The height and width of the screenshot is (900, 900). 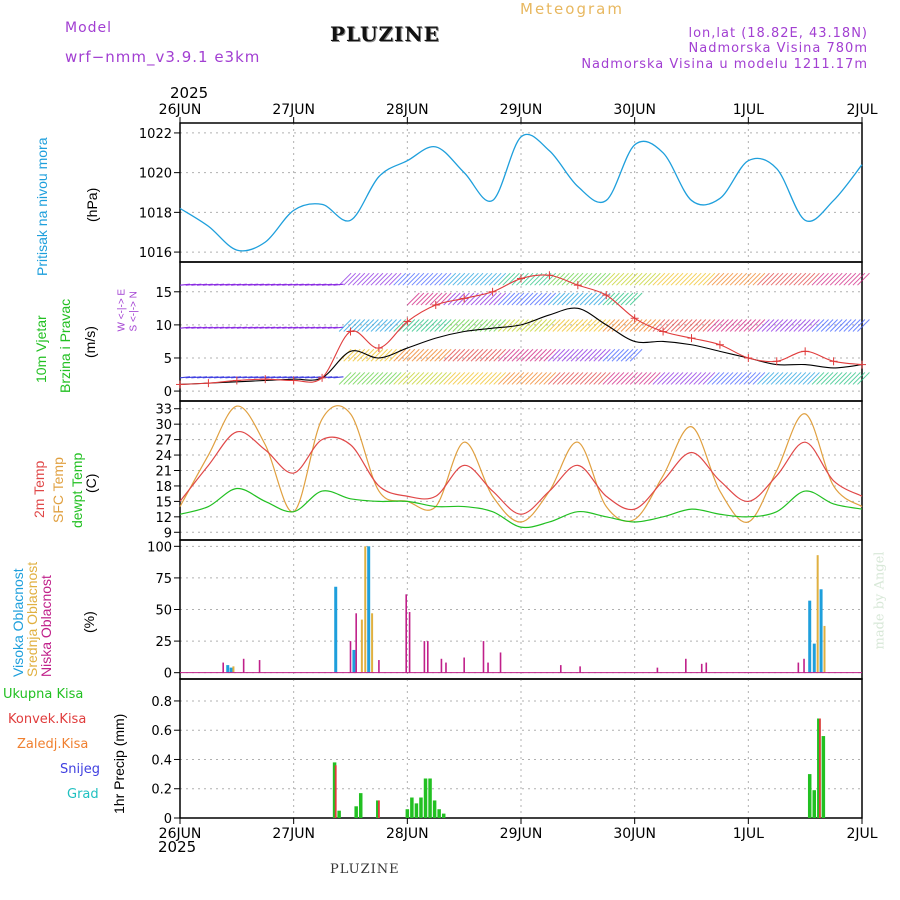 What do you see at coordinates (155, 134) in the screenshot?
I see `y-tick-label: 1022` at bounding box center [155, 134].